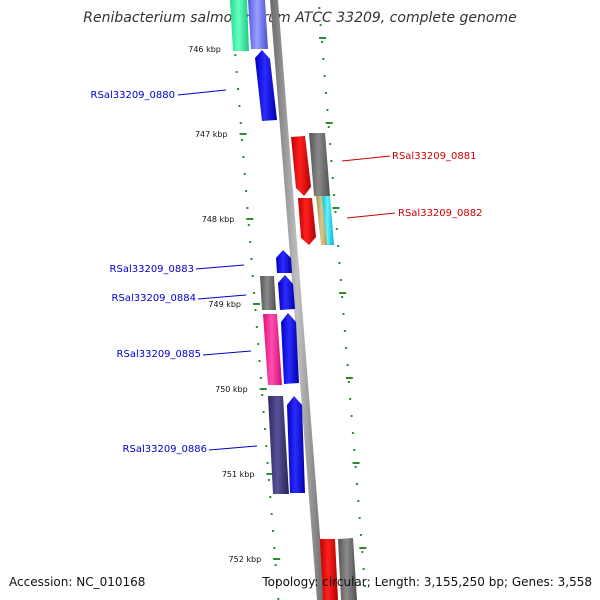  Describe the element at coordinates (231, 389) in the screenshot. I see `kbp-tick-label: 750 kbp` at that location.